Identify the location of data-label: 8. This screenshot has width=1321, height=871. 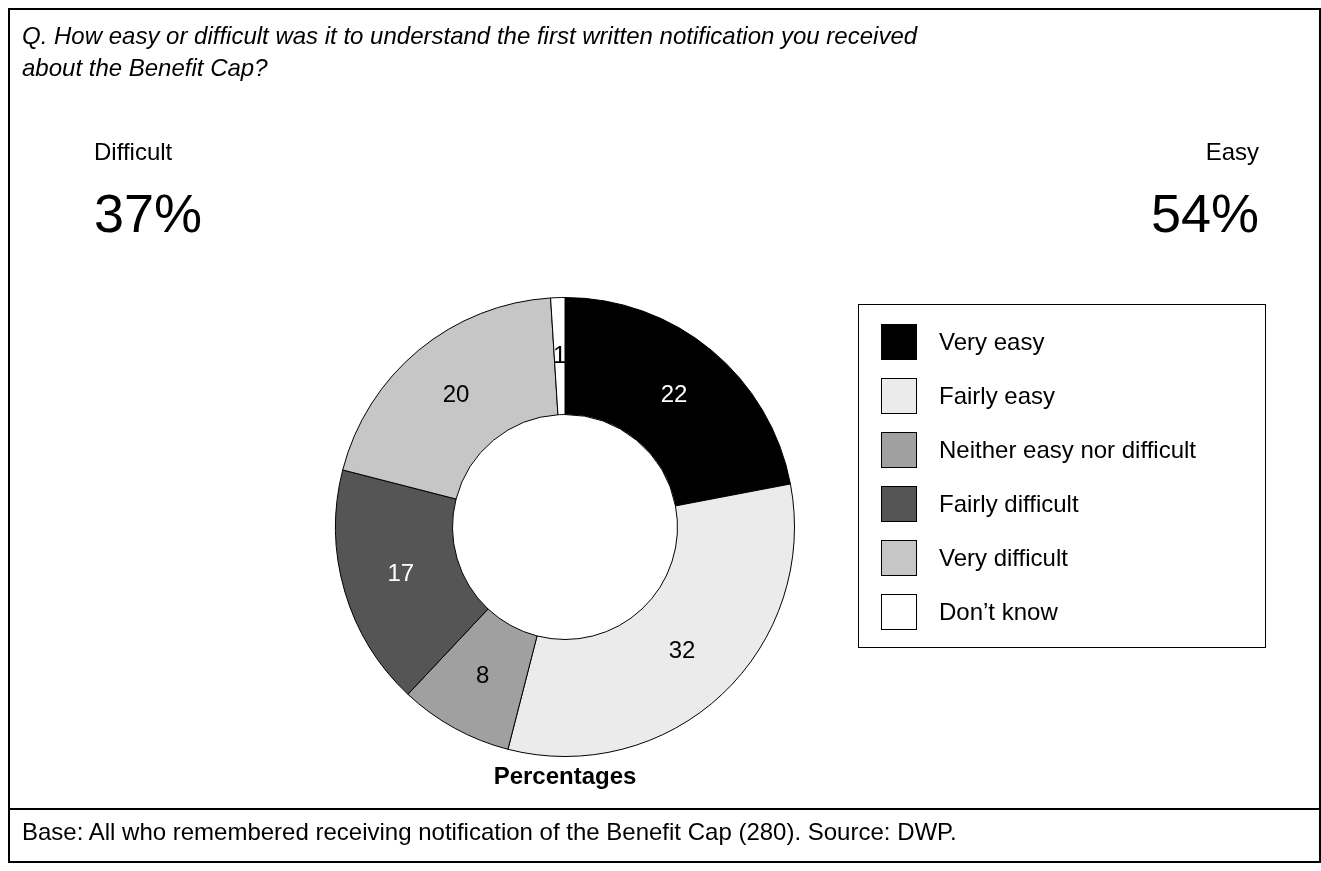
(482, 675).